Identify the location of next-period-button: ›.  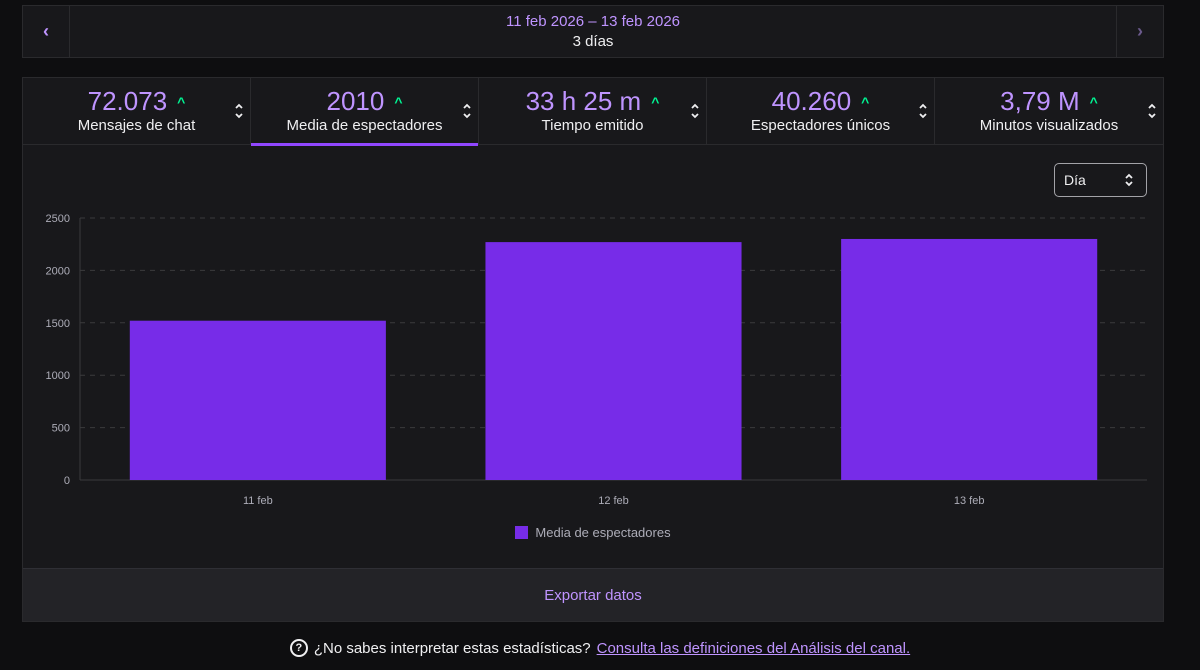
(1139, 31).